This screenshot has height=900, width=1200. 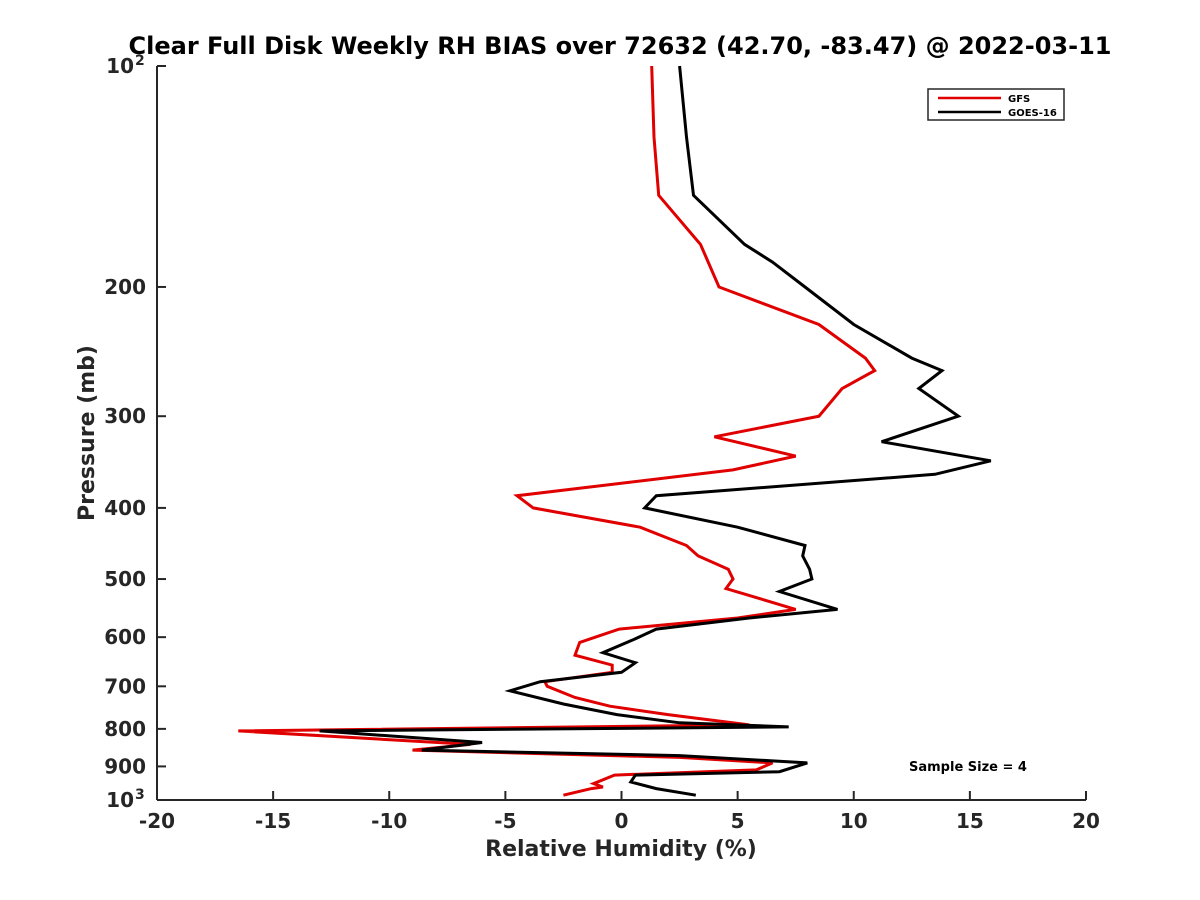 What do you see at coordinates (1032, 113) in the screenshot?
I see `legend-label: GOES-16` at bounding box center [1032, 113].